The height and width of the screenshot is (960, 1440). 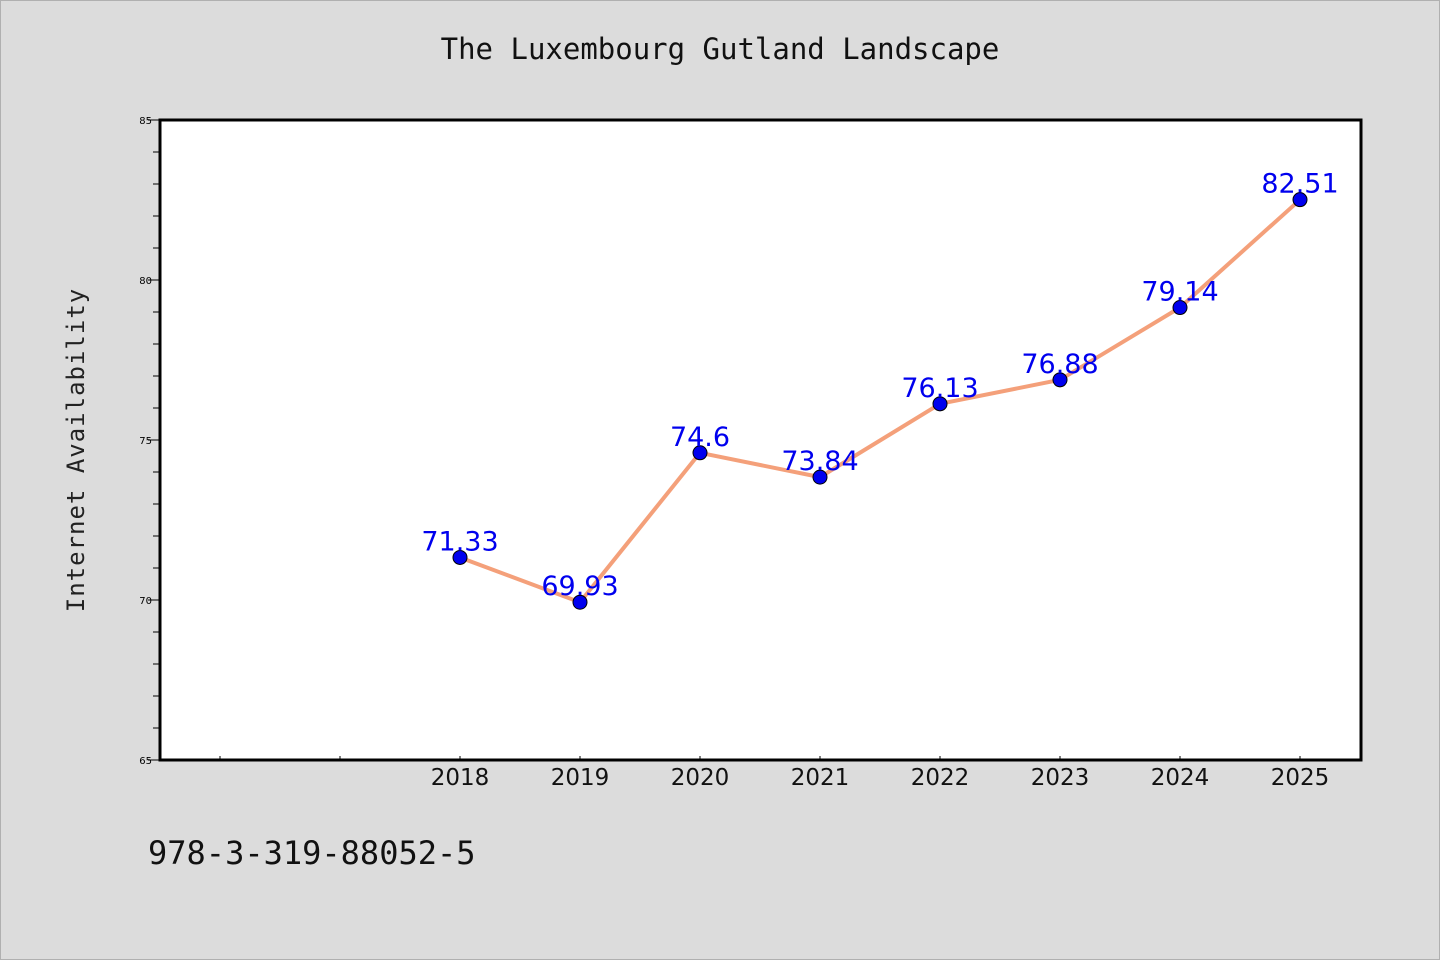 I want to click on x-tick-label: 2023, so click(x=1060, y=778).